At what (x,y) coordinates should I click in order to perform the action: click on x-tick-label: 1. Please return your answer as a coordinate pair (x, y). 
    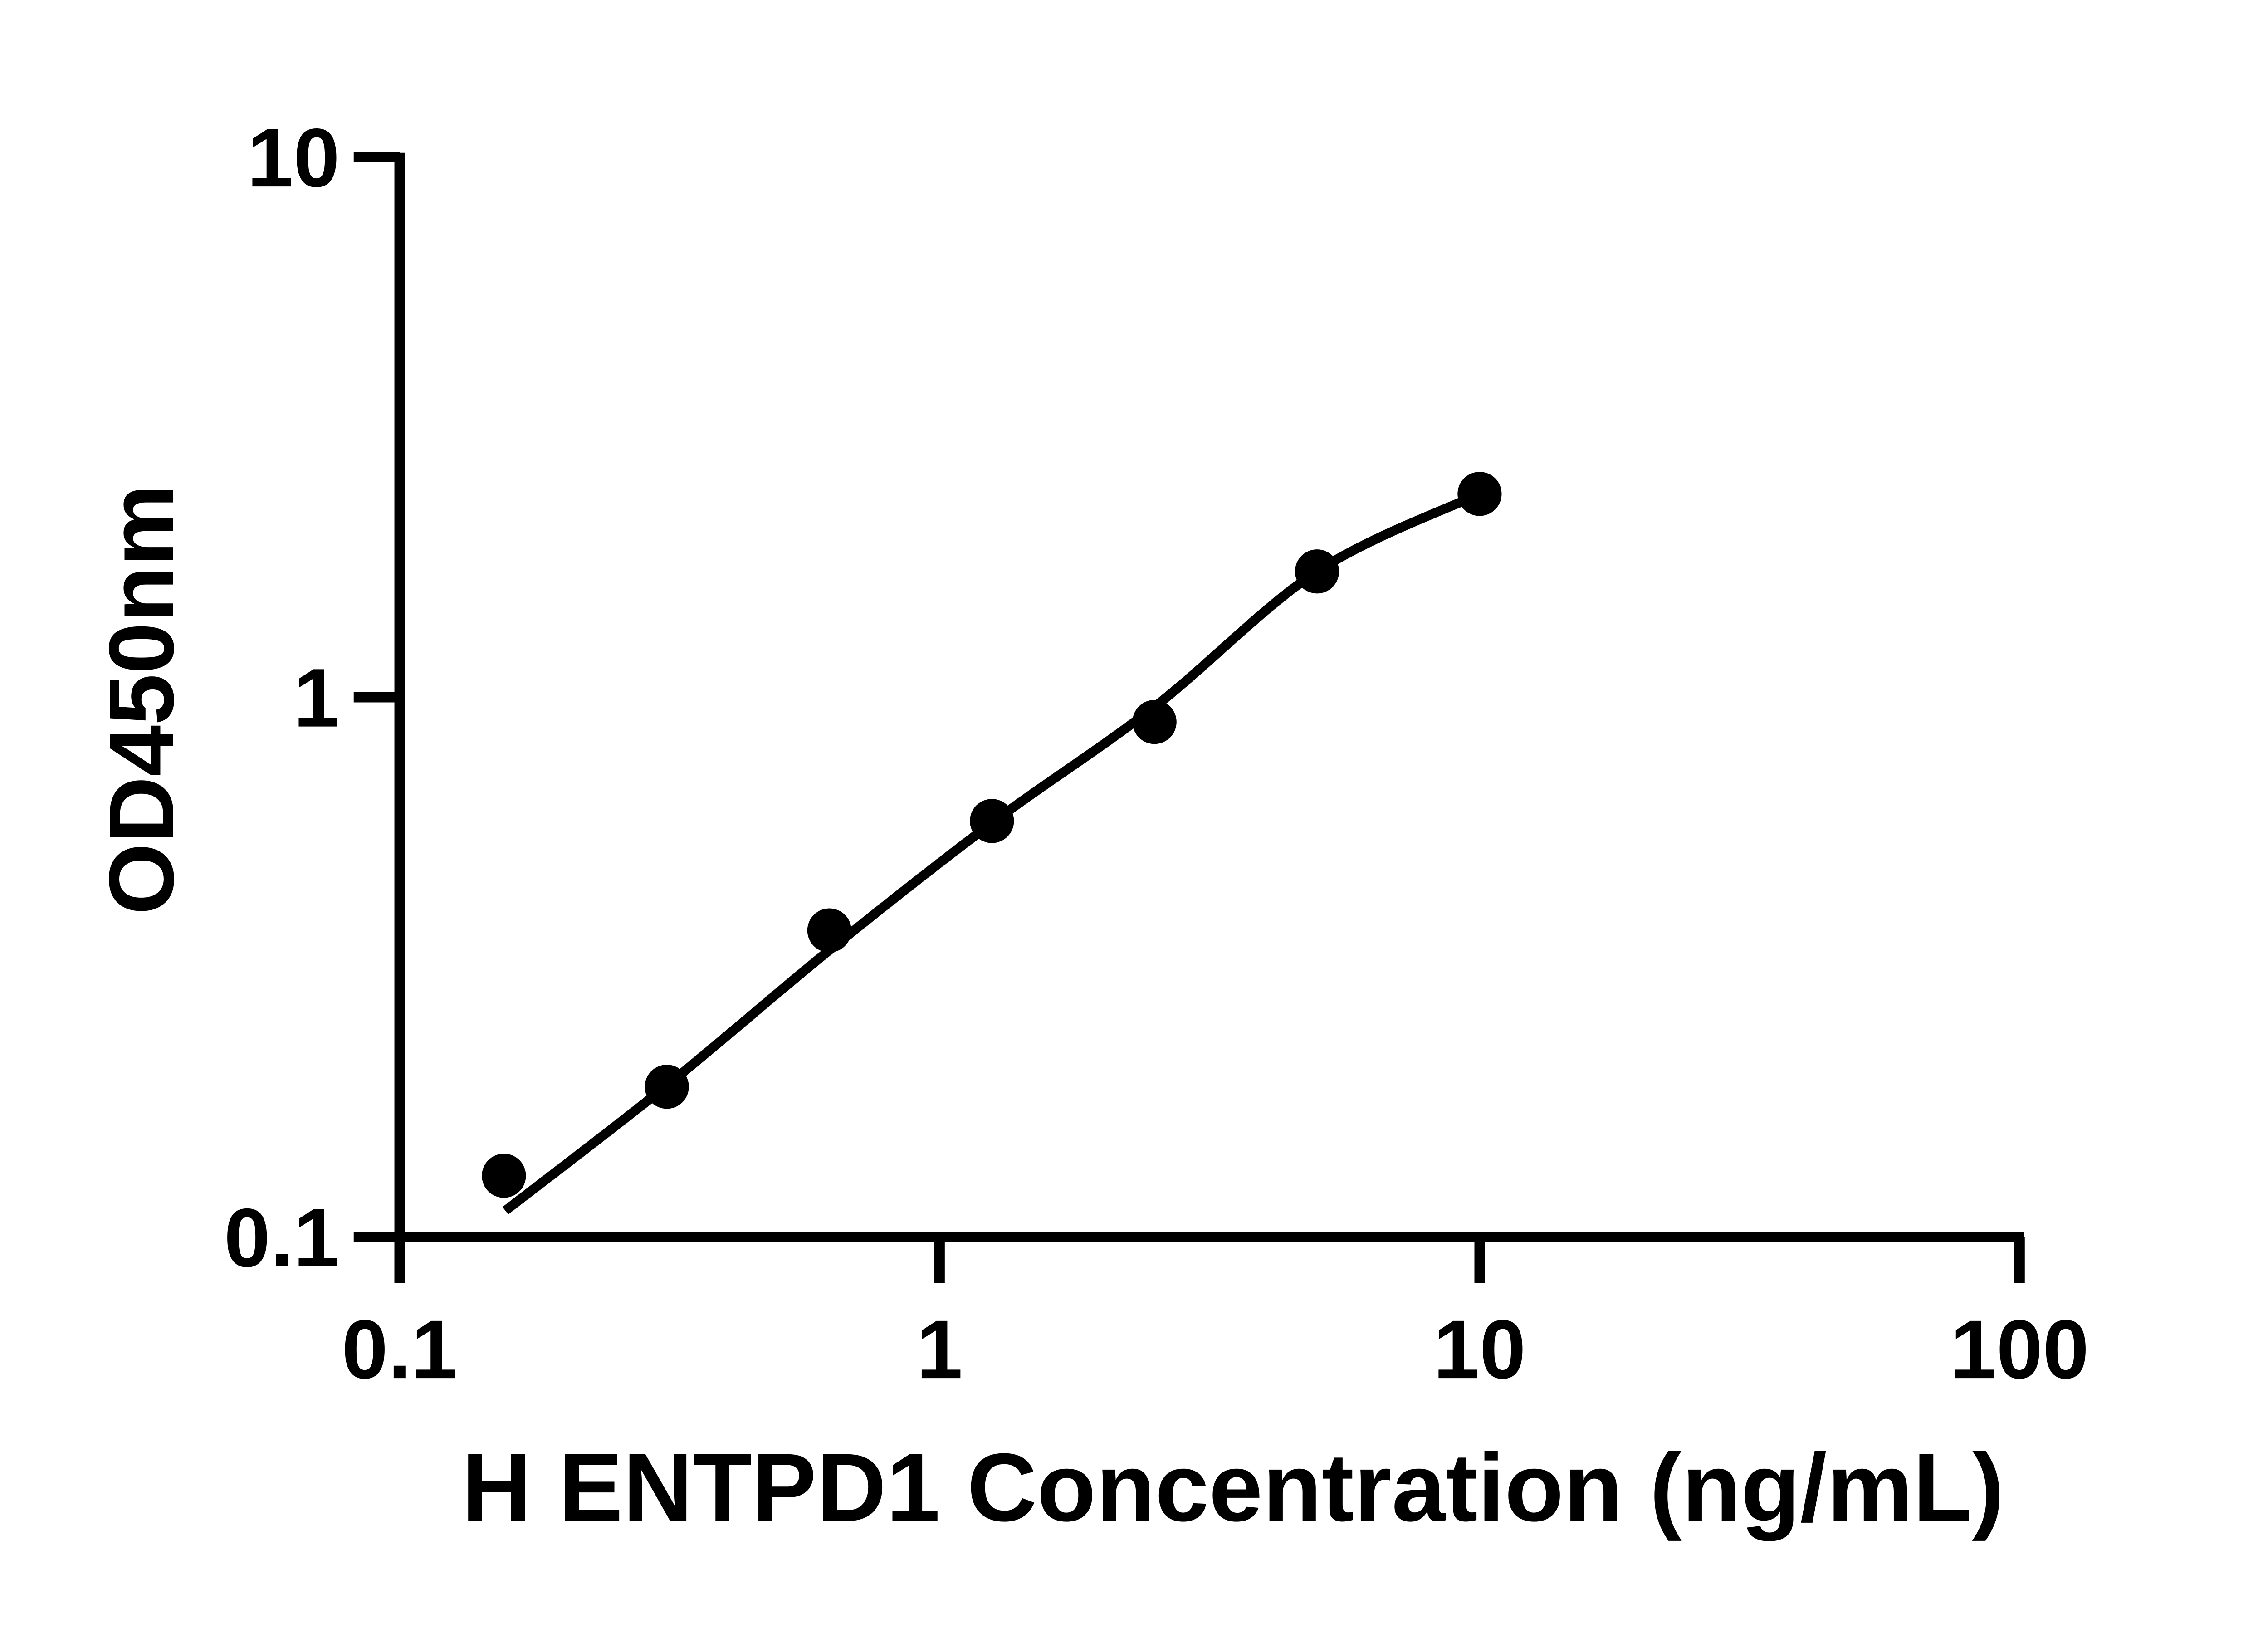
    Looking at the image, I should click on (939, 1349).